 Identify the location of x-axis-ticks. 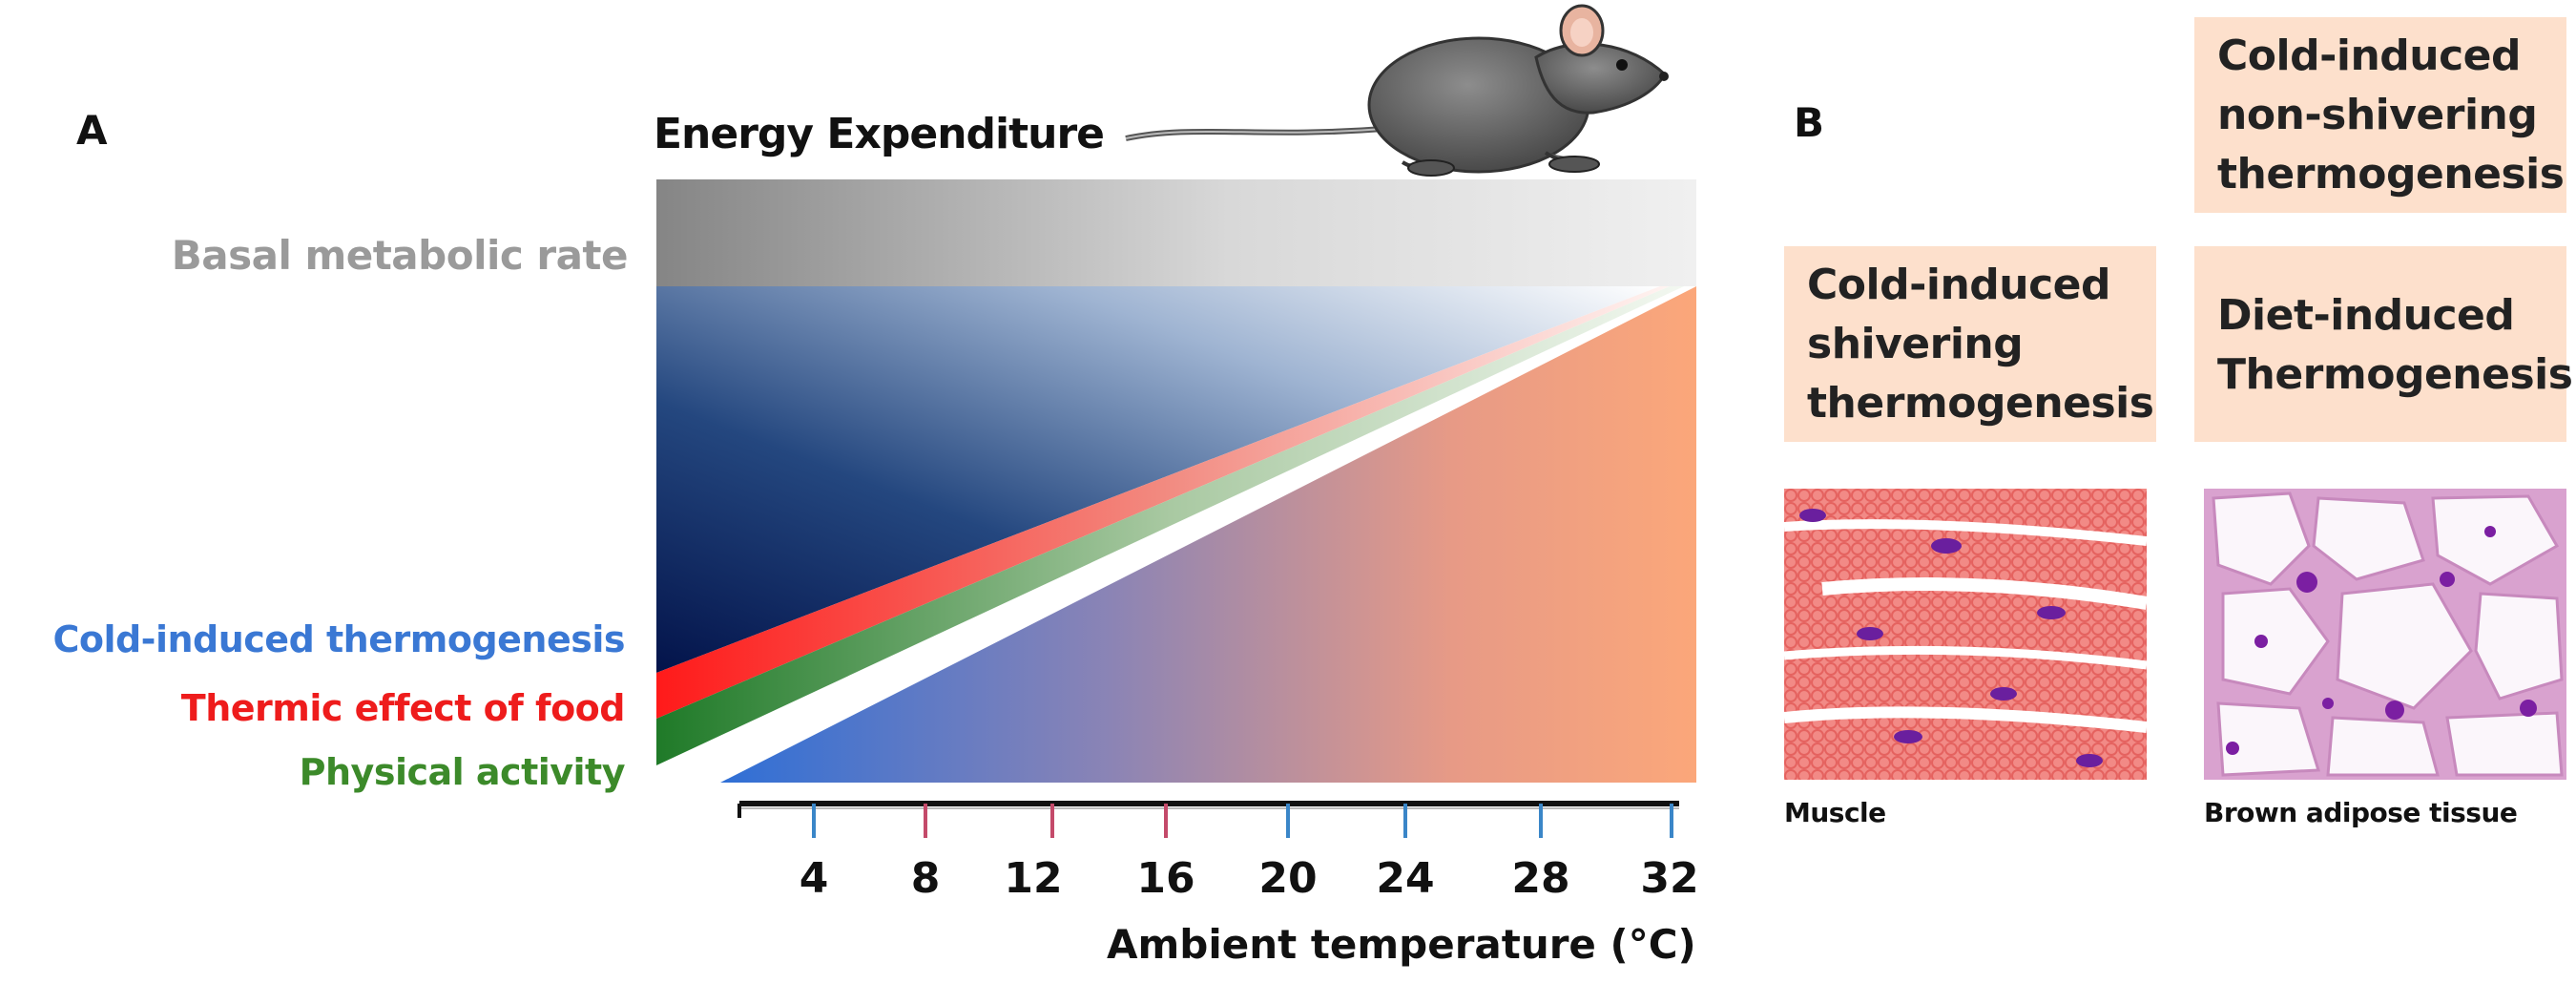
(1242, 821).